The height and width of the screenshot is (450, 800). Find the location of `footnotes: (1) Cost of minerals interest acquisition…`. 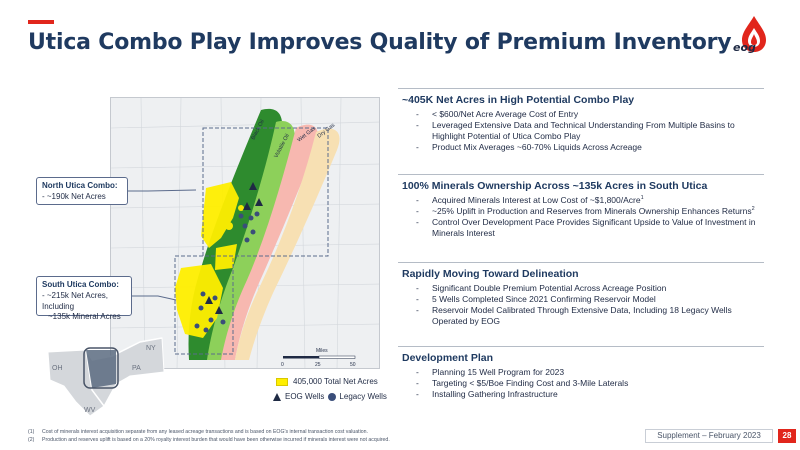

footnotes: (1) Cost of minerals interest acquisition… is located at coordinates (209, 436).